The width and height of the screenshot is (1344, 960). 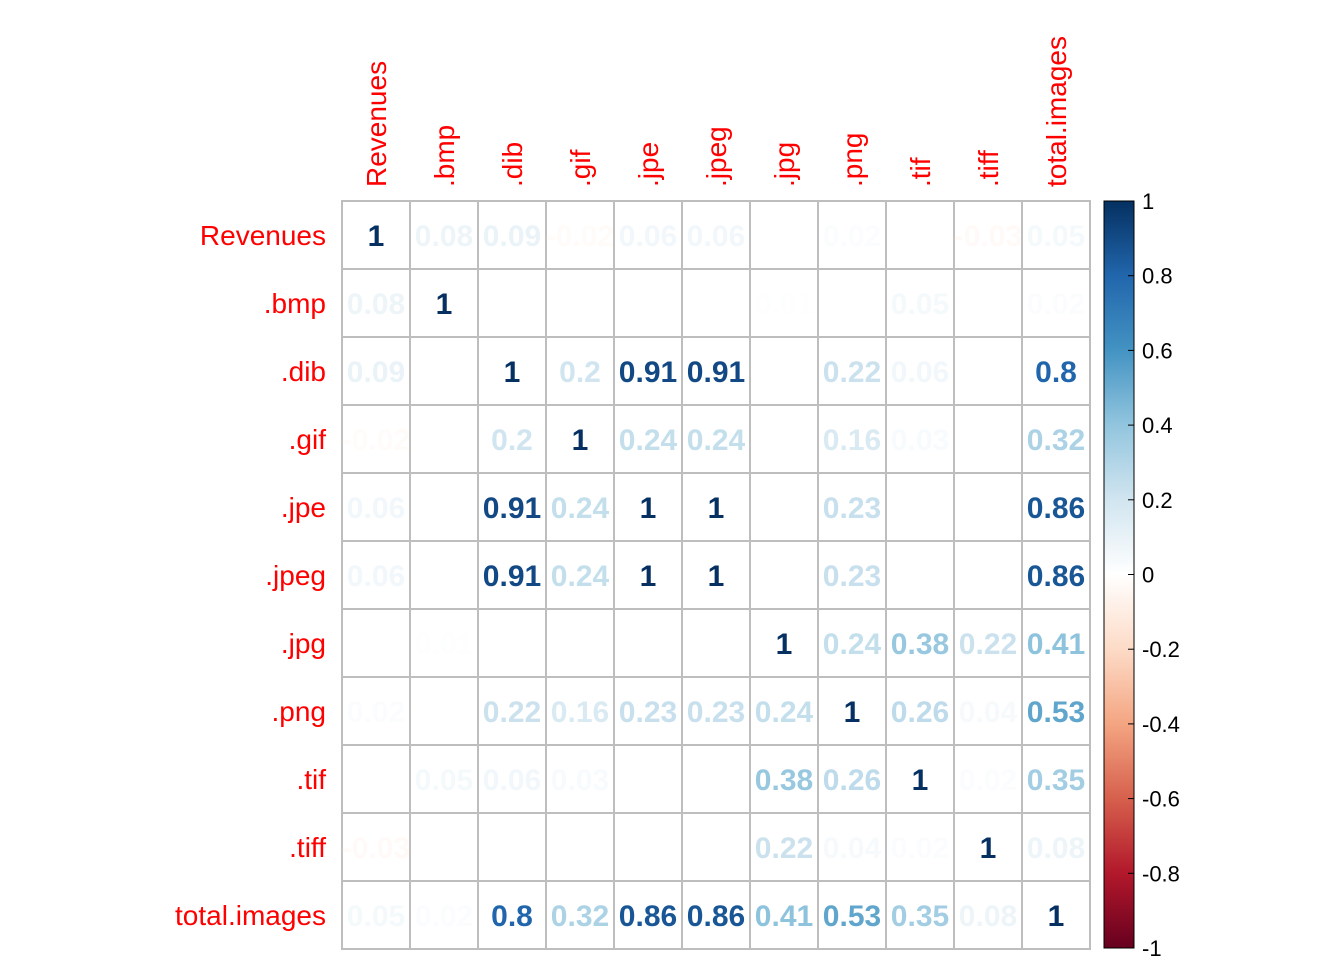 I want to click on row-label: .bmp, so click(x=295, y=303).